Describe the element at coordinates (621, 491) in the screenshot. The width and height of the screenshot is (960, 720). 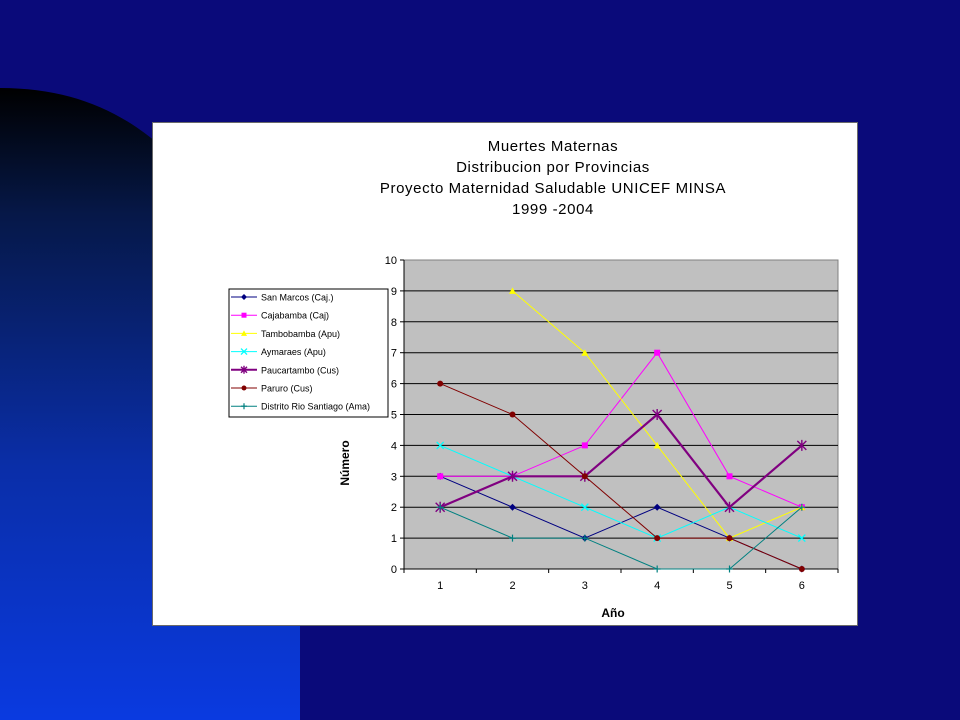
I see `series-line-aymaraes-apu` at that location.